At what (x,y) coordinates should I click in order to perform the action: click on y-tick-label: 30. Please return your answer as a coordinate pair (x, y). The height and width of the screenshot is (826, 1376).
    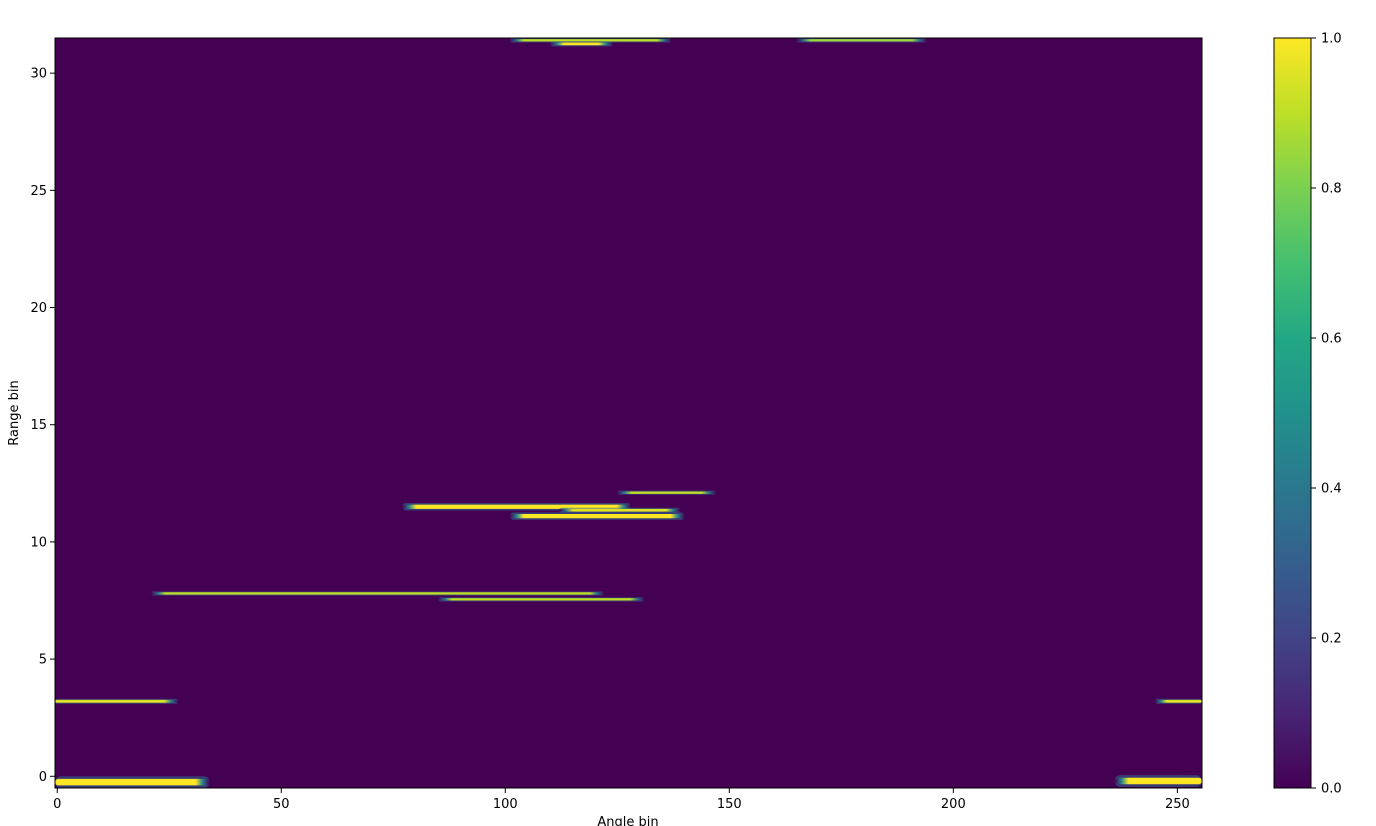
    Looking at the image, I should click on (38, 74).